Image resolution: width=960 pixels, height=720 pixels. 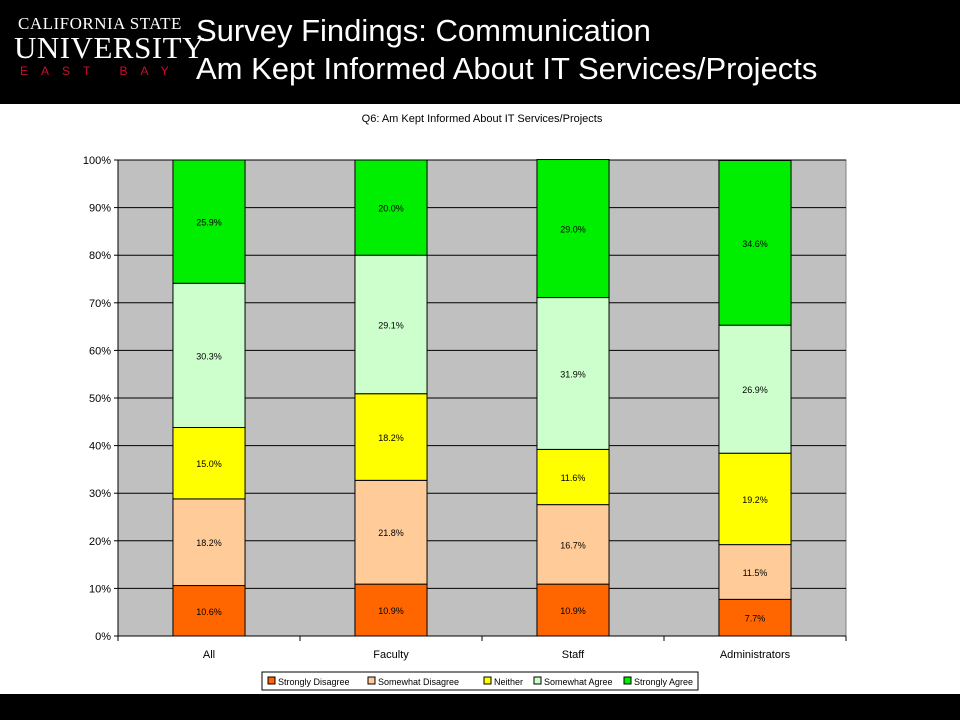 What do you see at coordinates (314, 682) in the screenshot?
I see `legend-label: Strongly Disagree` at bounding box center [314, 682].